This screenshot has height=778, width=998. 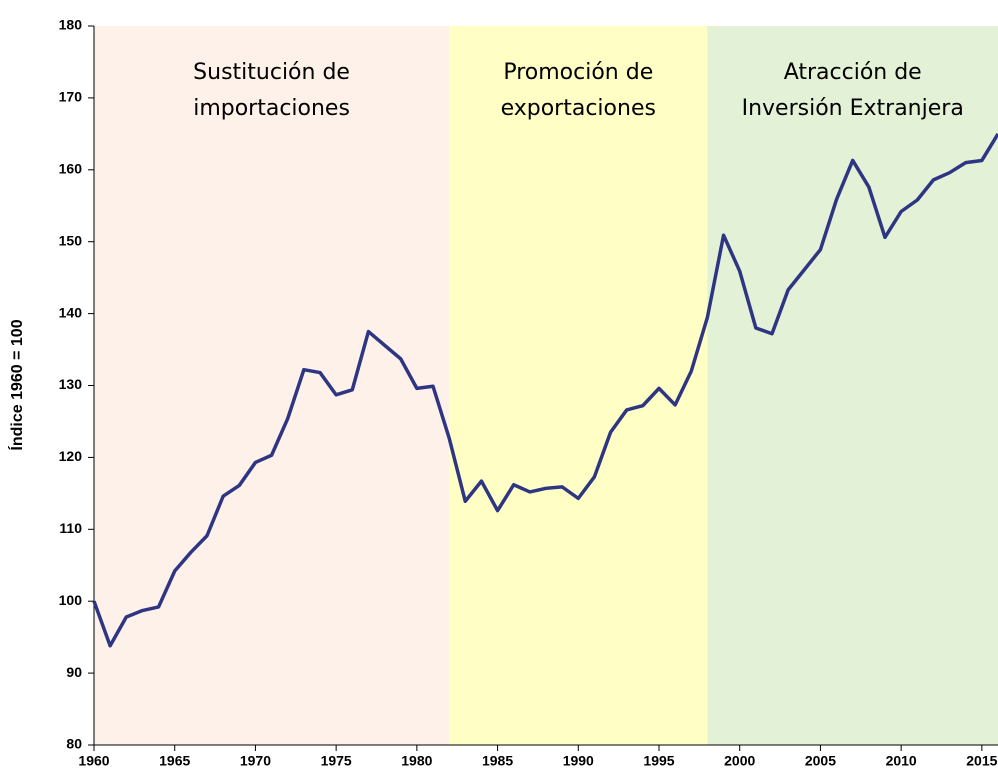 I want to click on x-tick-label: 2010, so click(x=901, y=761).